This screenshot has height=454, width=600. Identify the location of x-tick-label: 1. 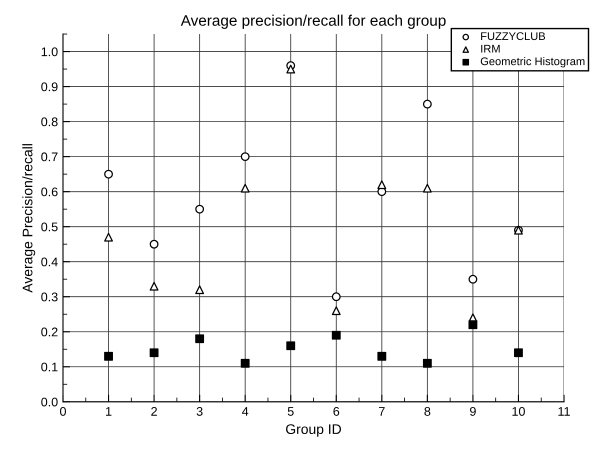
(109, 411).